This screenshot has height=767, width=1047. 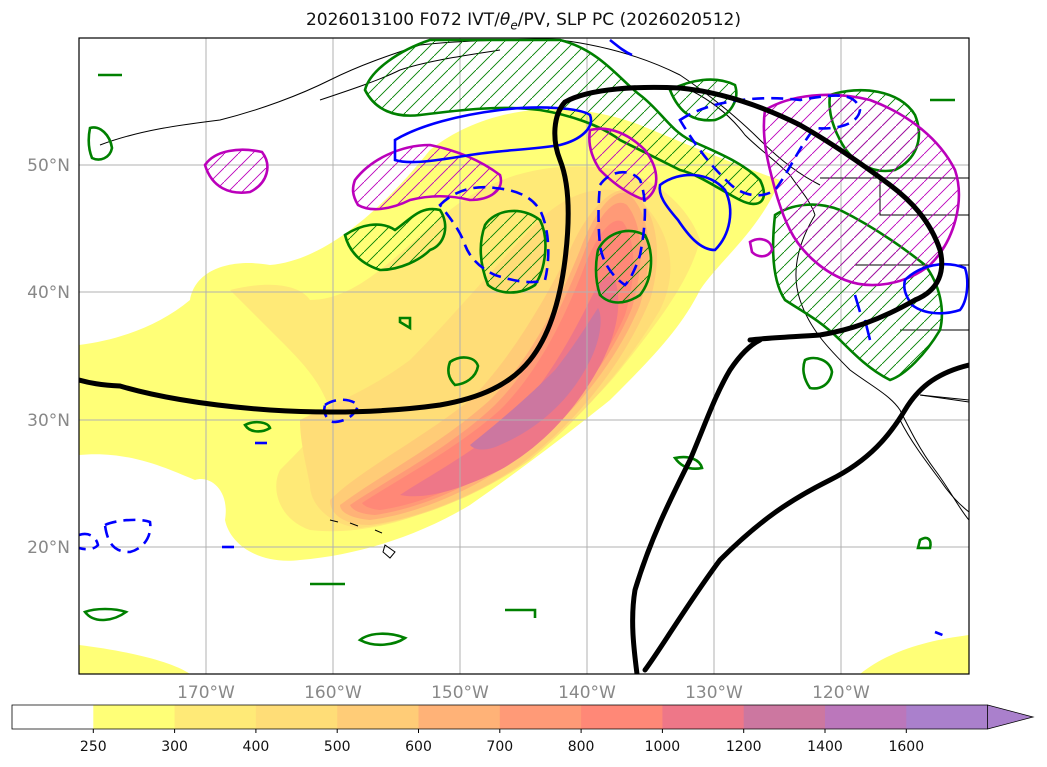 I want to click on ivt-1200-region, so click(x=535, y=379).